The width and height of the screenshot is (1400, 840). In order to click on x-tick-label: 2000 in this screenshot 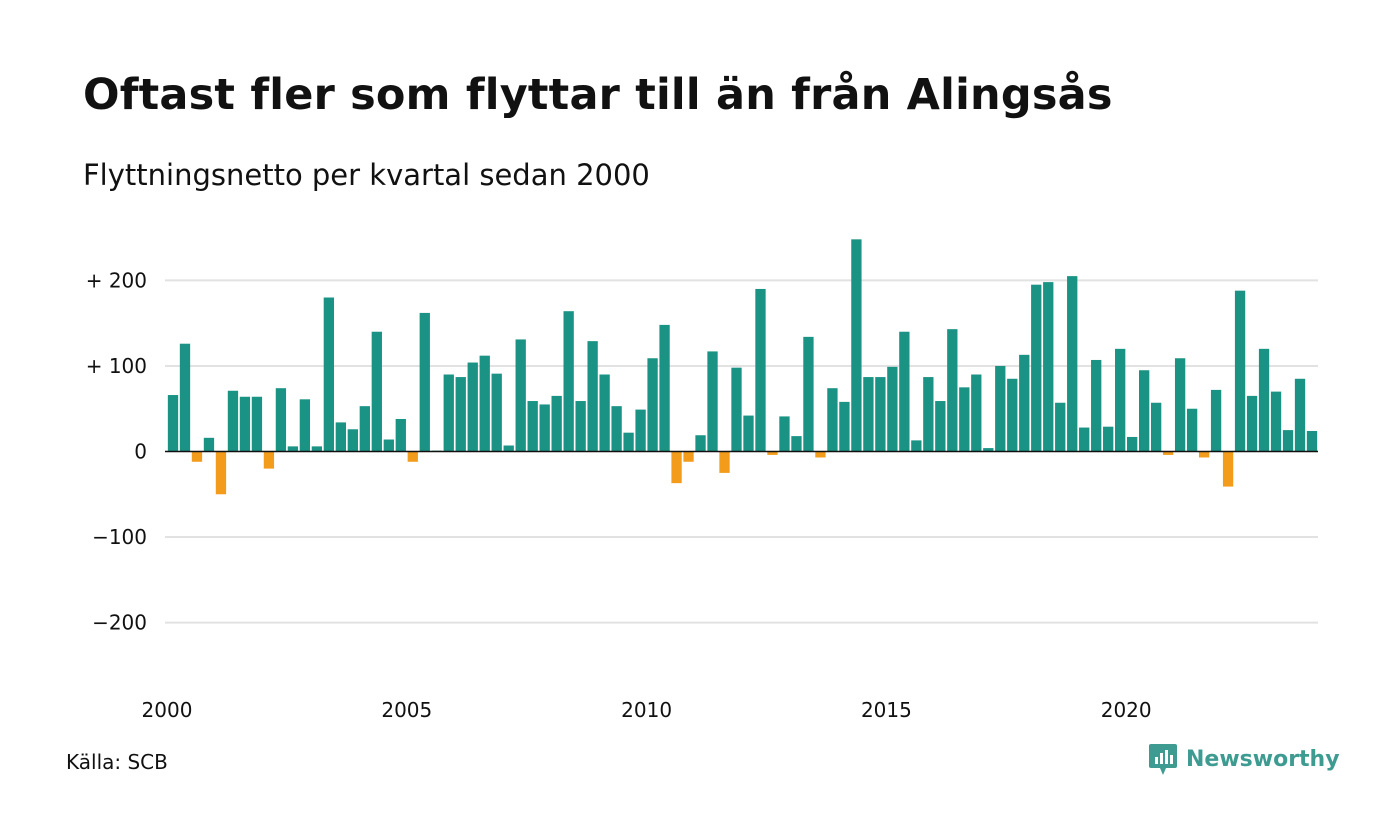, I will do `click(167, 710)`.